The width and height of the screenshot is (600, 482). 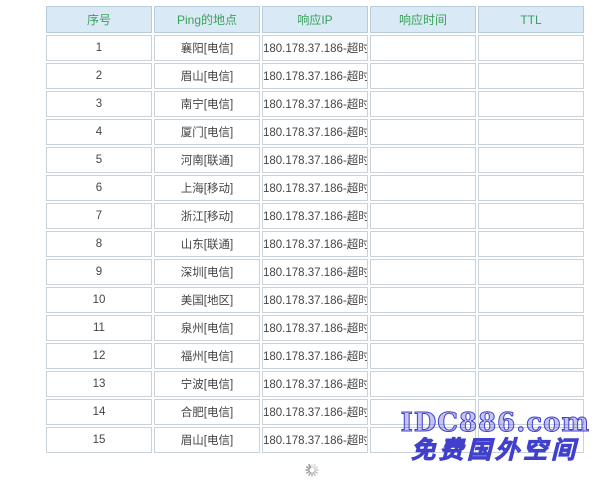 I want to click on table-row: 6 上海[移动] 180.178.37.186-超时, so click(x=315, y=188).